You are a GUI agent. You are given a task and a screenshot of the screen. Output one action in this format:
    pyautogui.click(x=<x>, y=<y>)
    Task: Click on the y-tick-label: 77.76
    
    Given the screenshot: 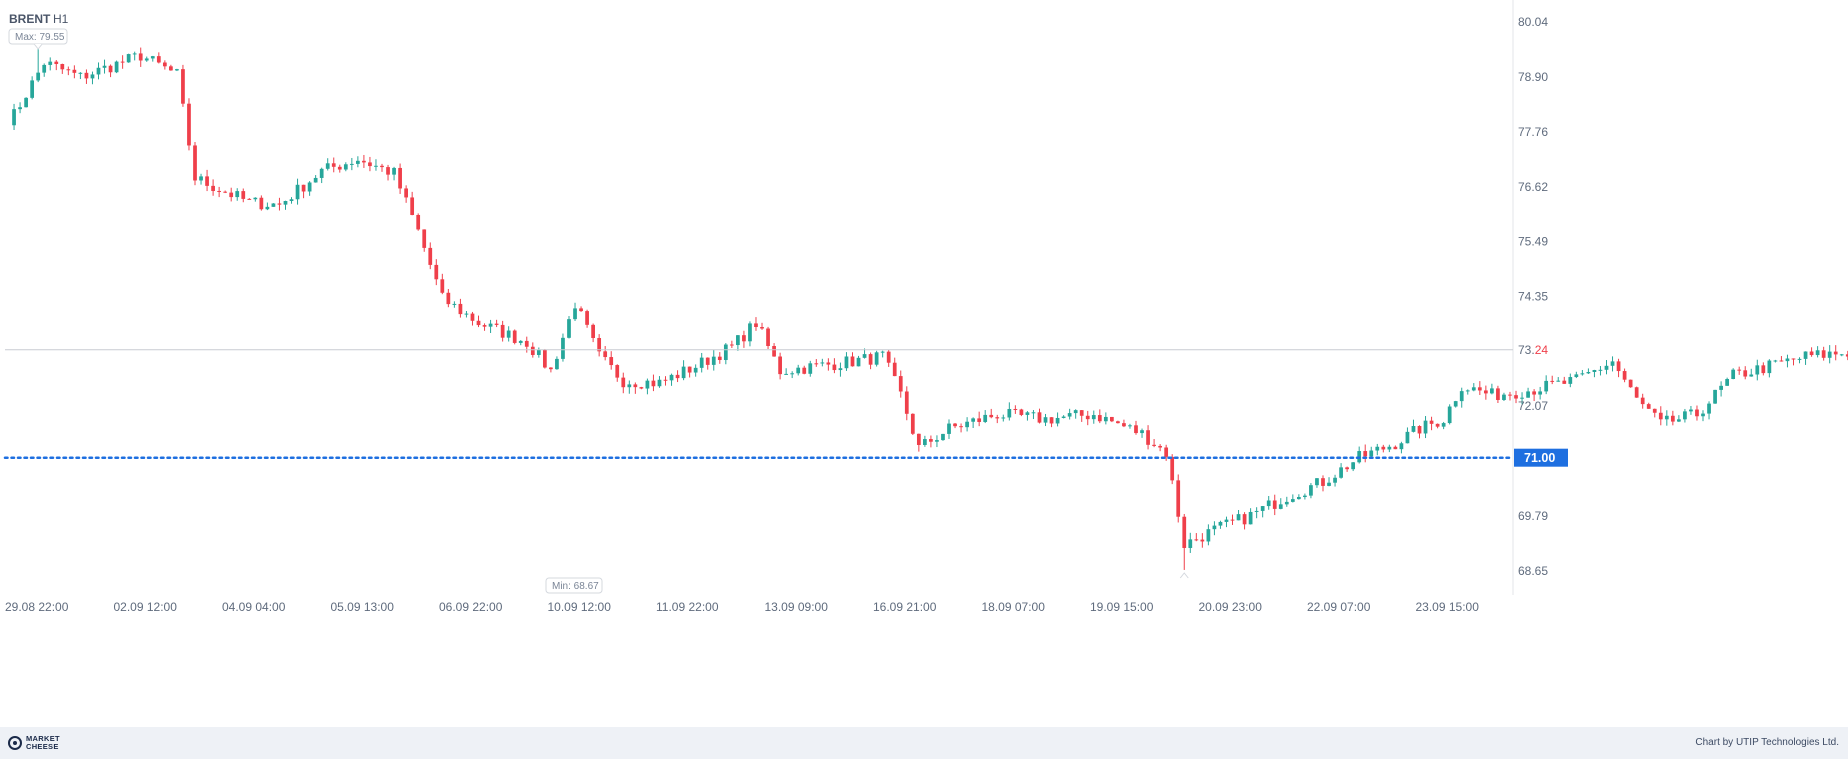 What is the action you would take?
    pyautogui.click(x=1533, y=132)
    